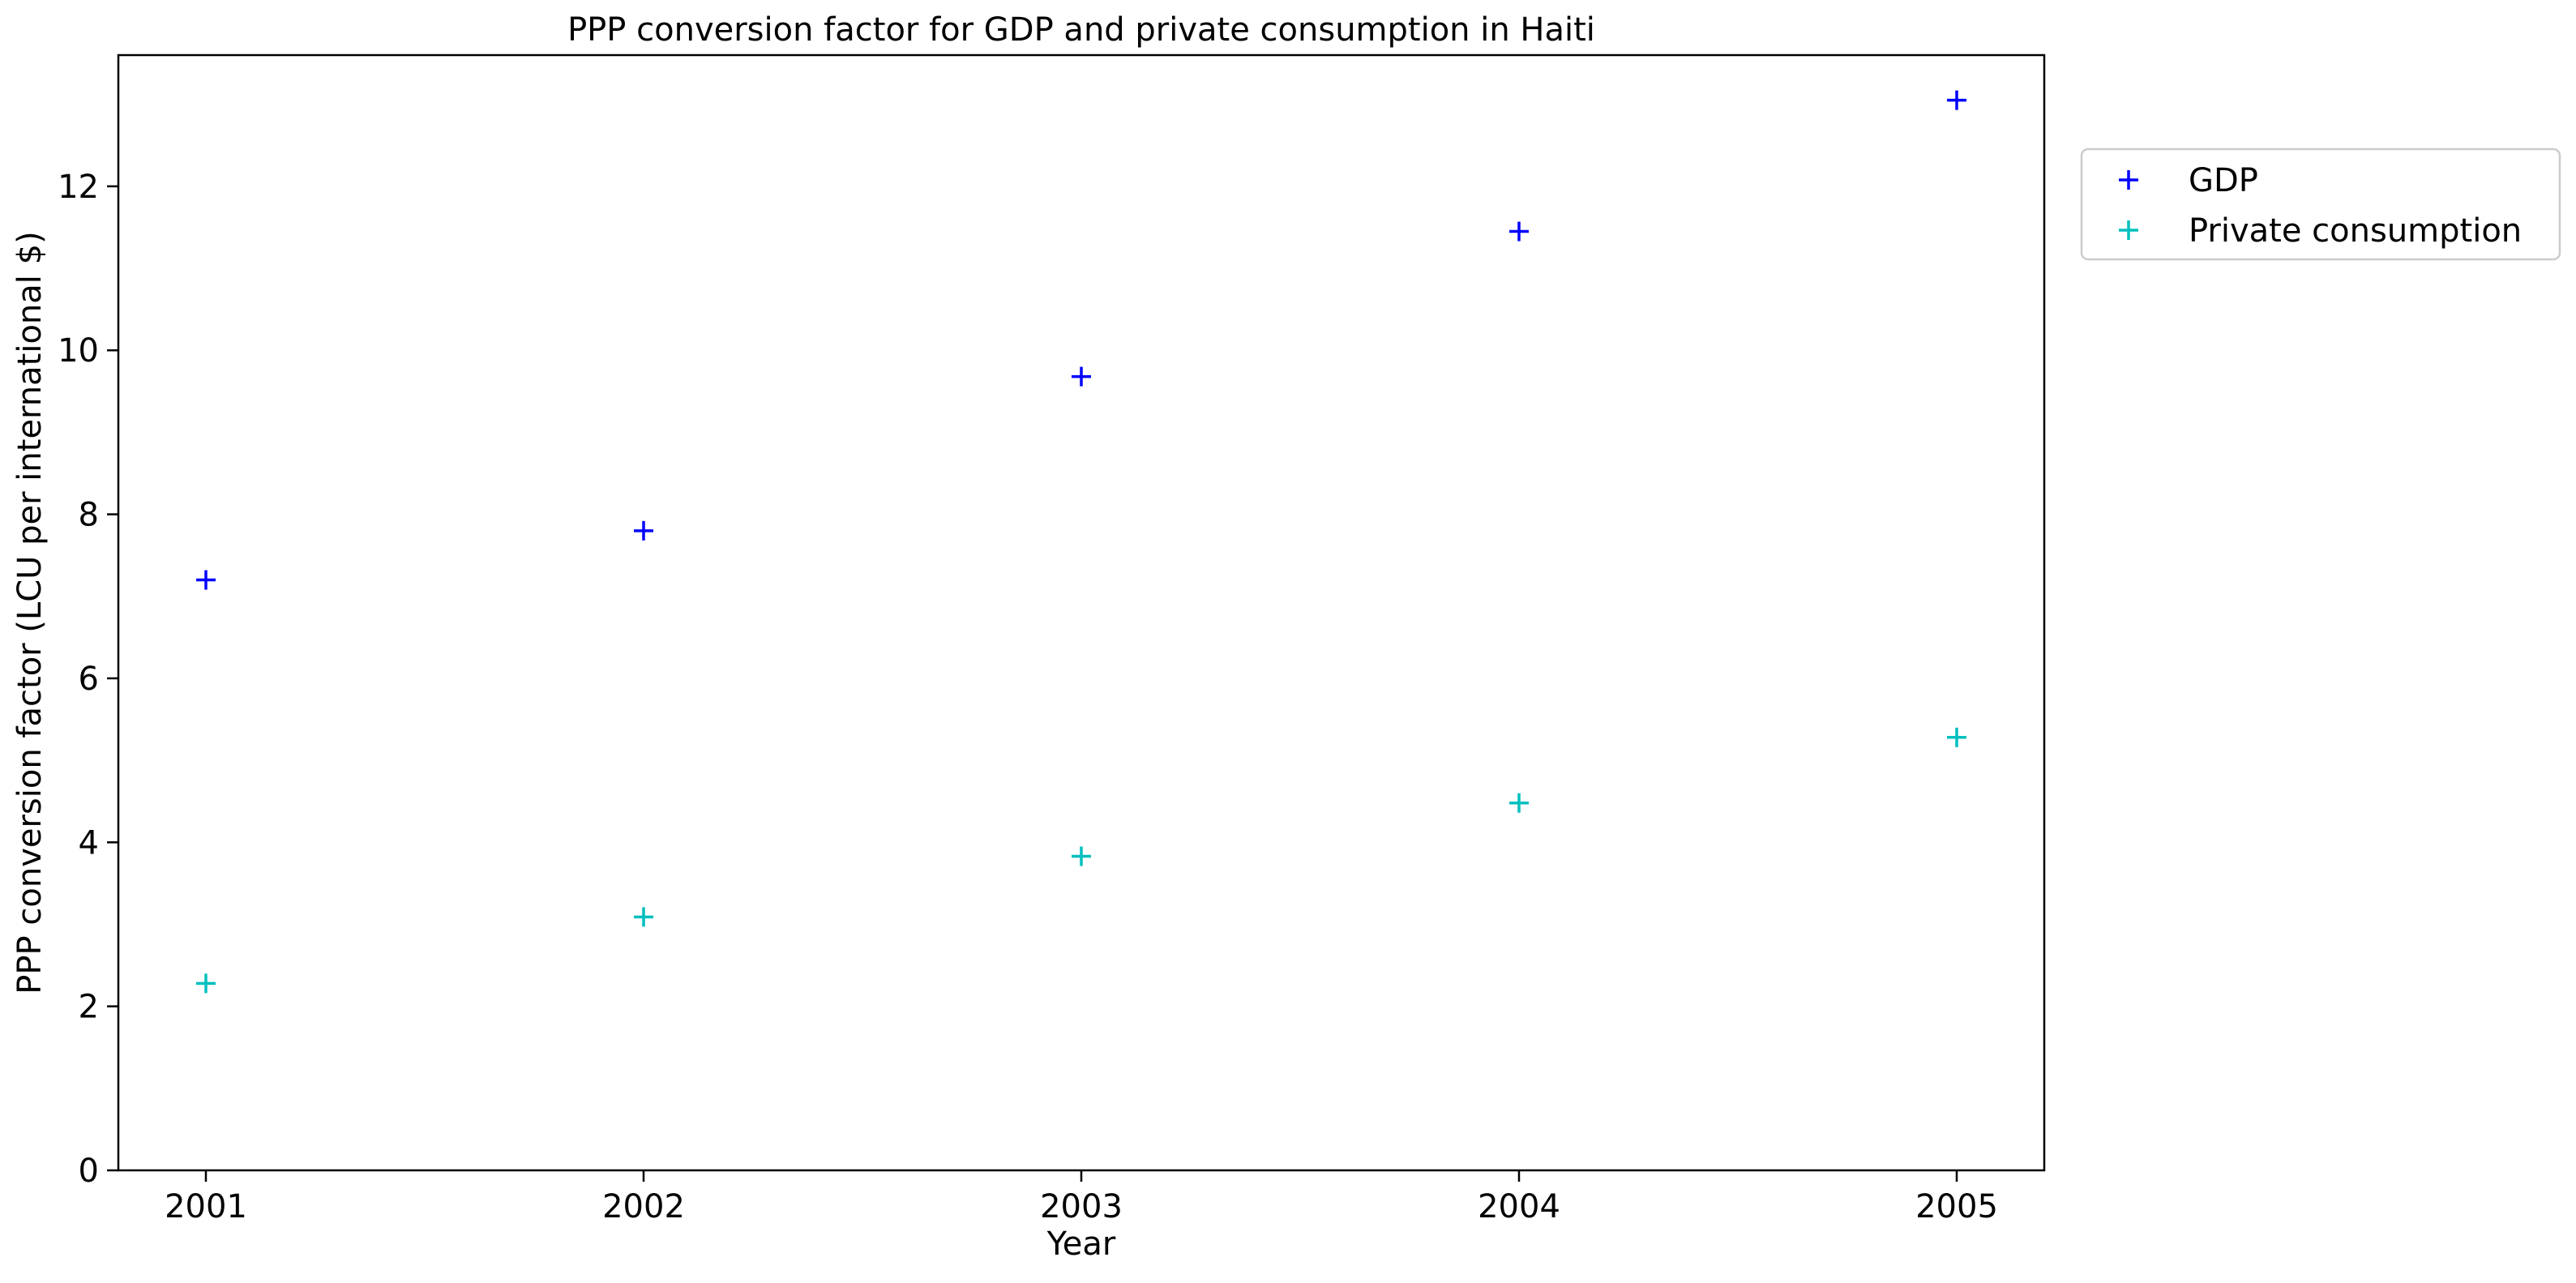  What do you see at coordinates (89, 843) in the screenshot?
I see `y-tick-label: 4` at bounding box center [89, 843].